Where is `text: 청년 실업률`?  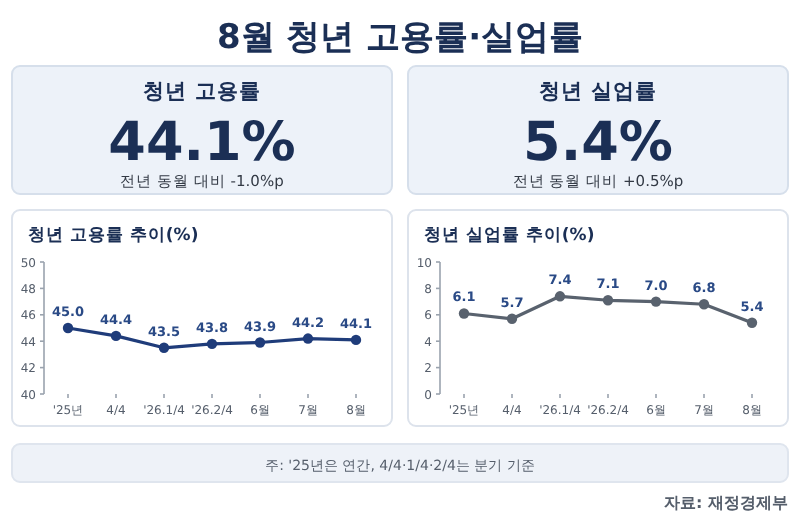
text: 청년 실업률 is located at coordinates (598, 92).